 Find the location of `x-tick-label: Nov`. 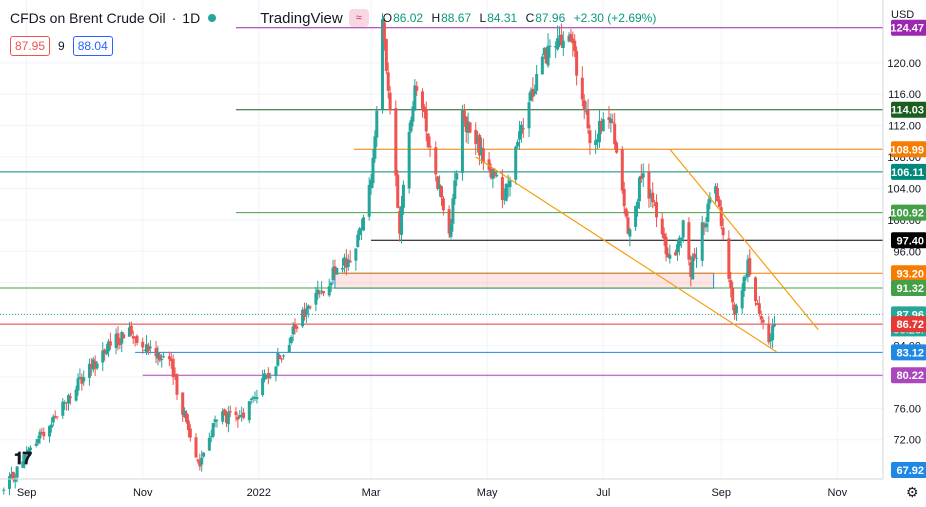

x-tick-label: Nov is located at coordinates (838, 493).